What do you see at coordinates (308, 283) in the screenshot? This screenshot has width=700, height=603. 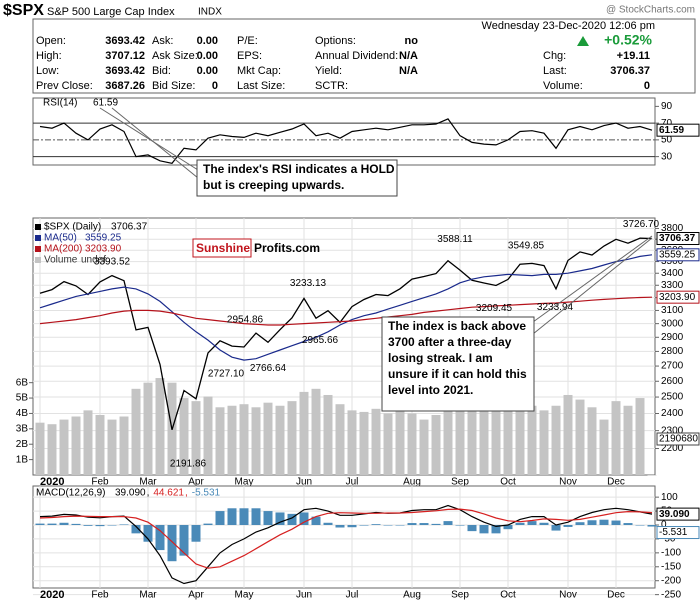 I see `price-annotation: 3233.13` at bounding box center [308, 283].